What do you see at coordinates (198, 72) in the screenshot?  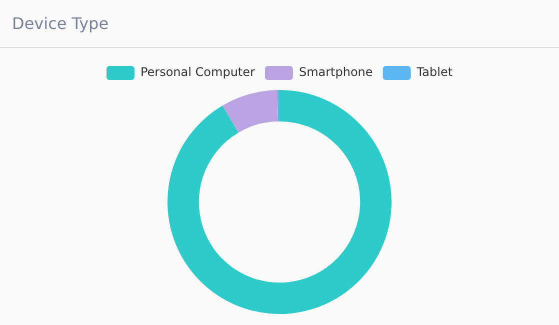 I see `legend-label: Personal Computer` at bounding box center [198, 72].